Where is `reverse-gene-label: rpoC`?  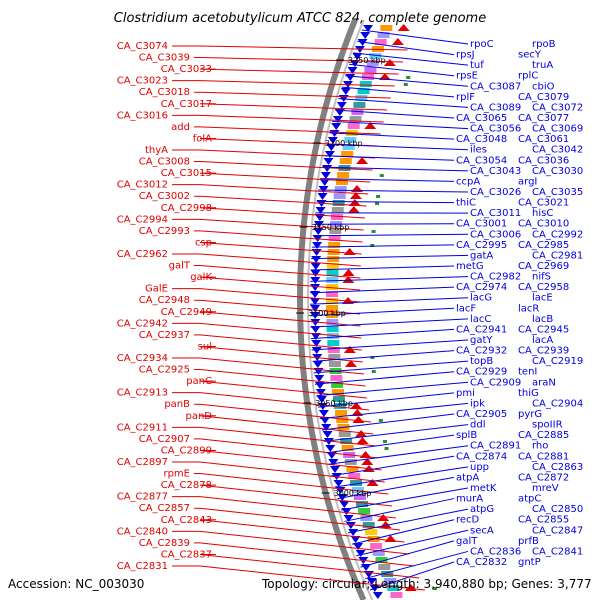
reverse-gene-label: rpoC is located at coordinates (482, 44).